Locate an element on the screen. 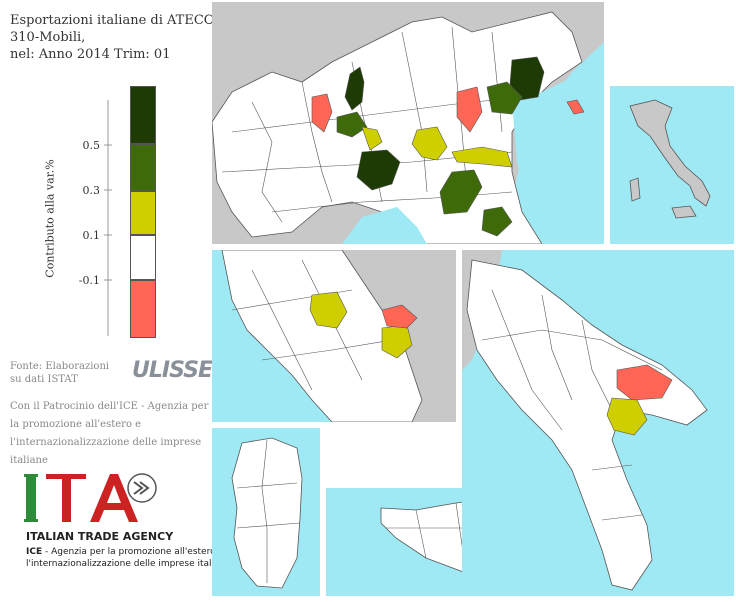 Image resolution: width=736 pixels, height=602 pixels. legend-tick-01: 0.1 is located at coordinates (91, 235).